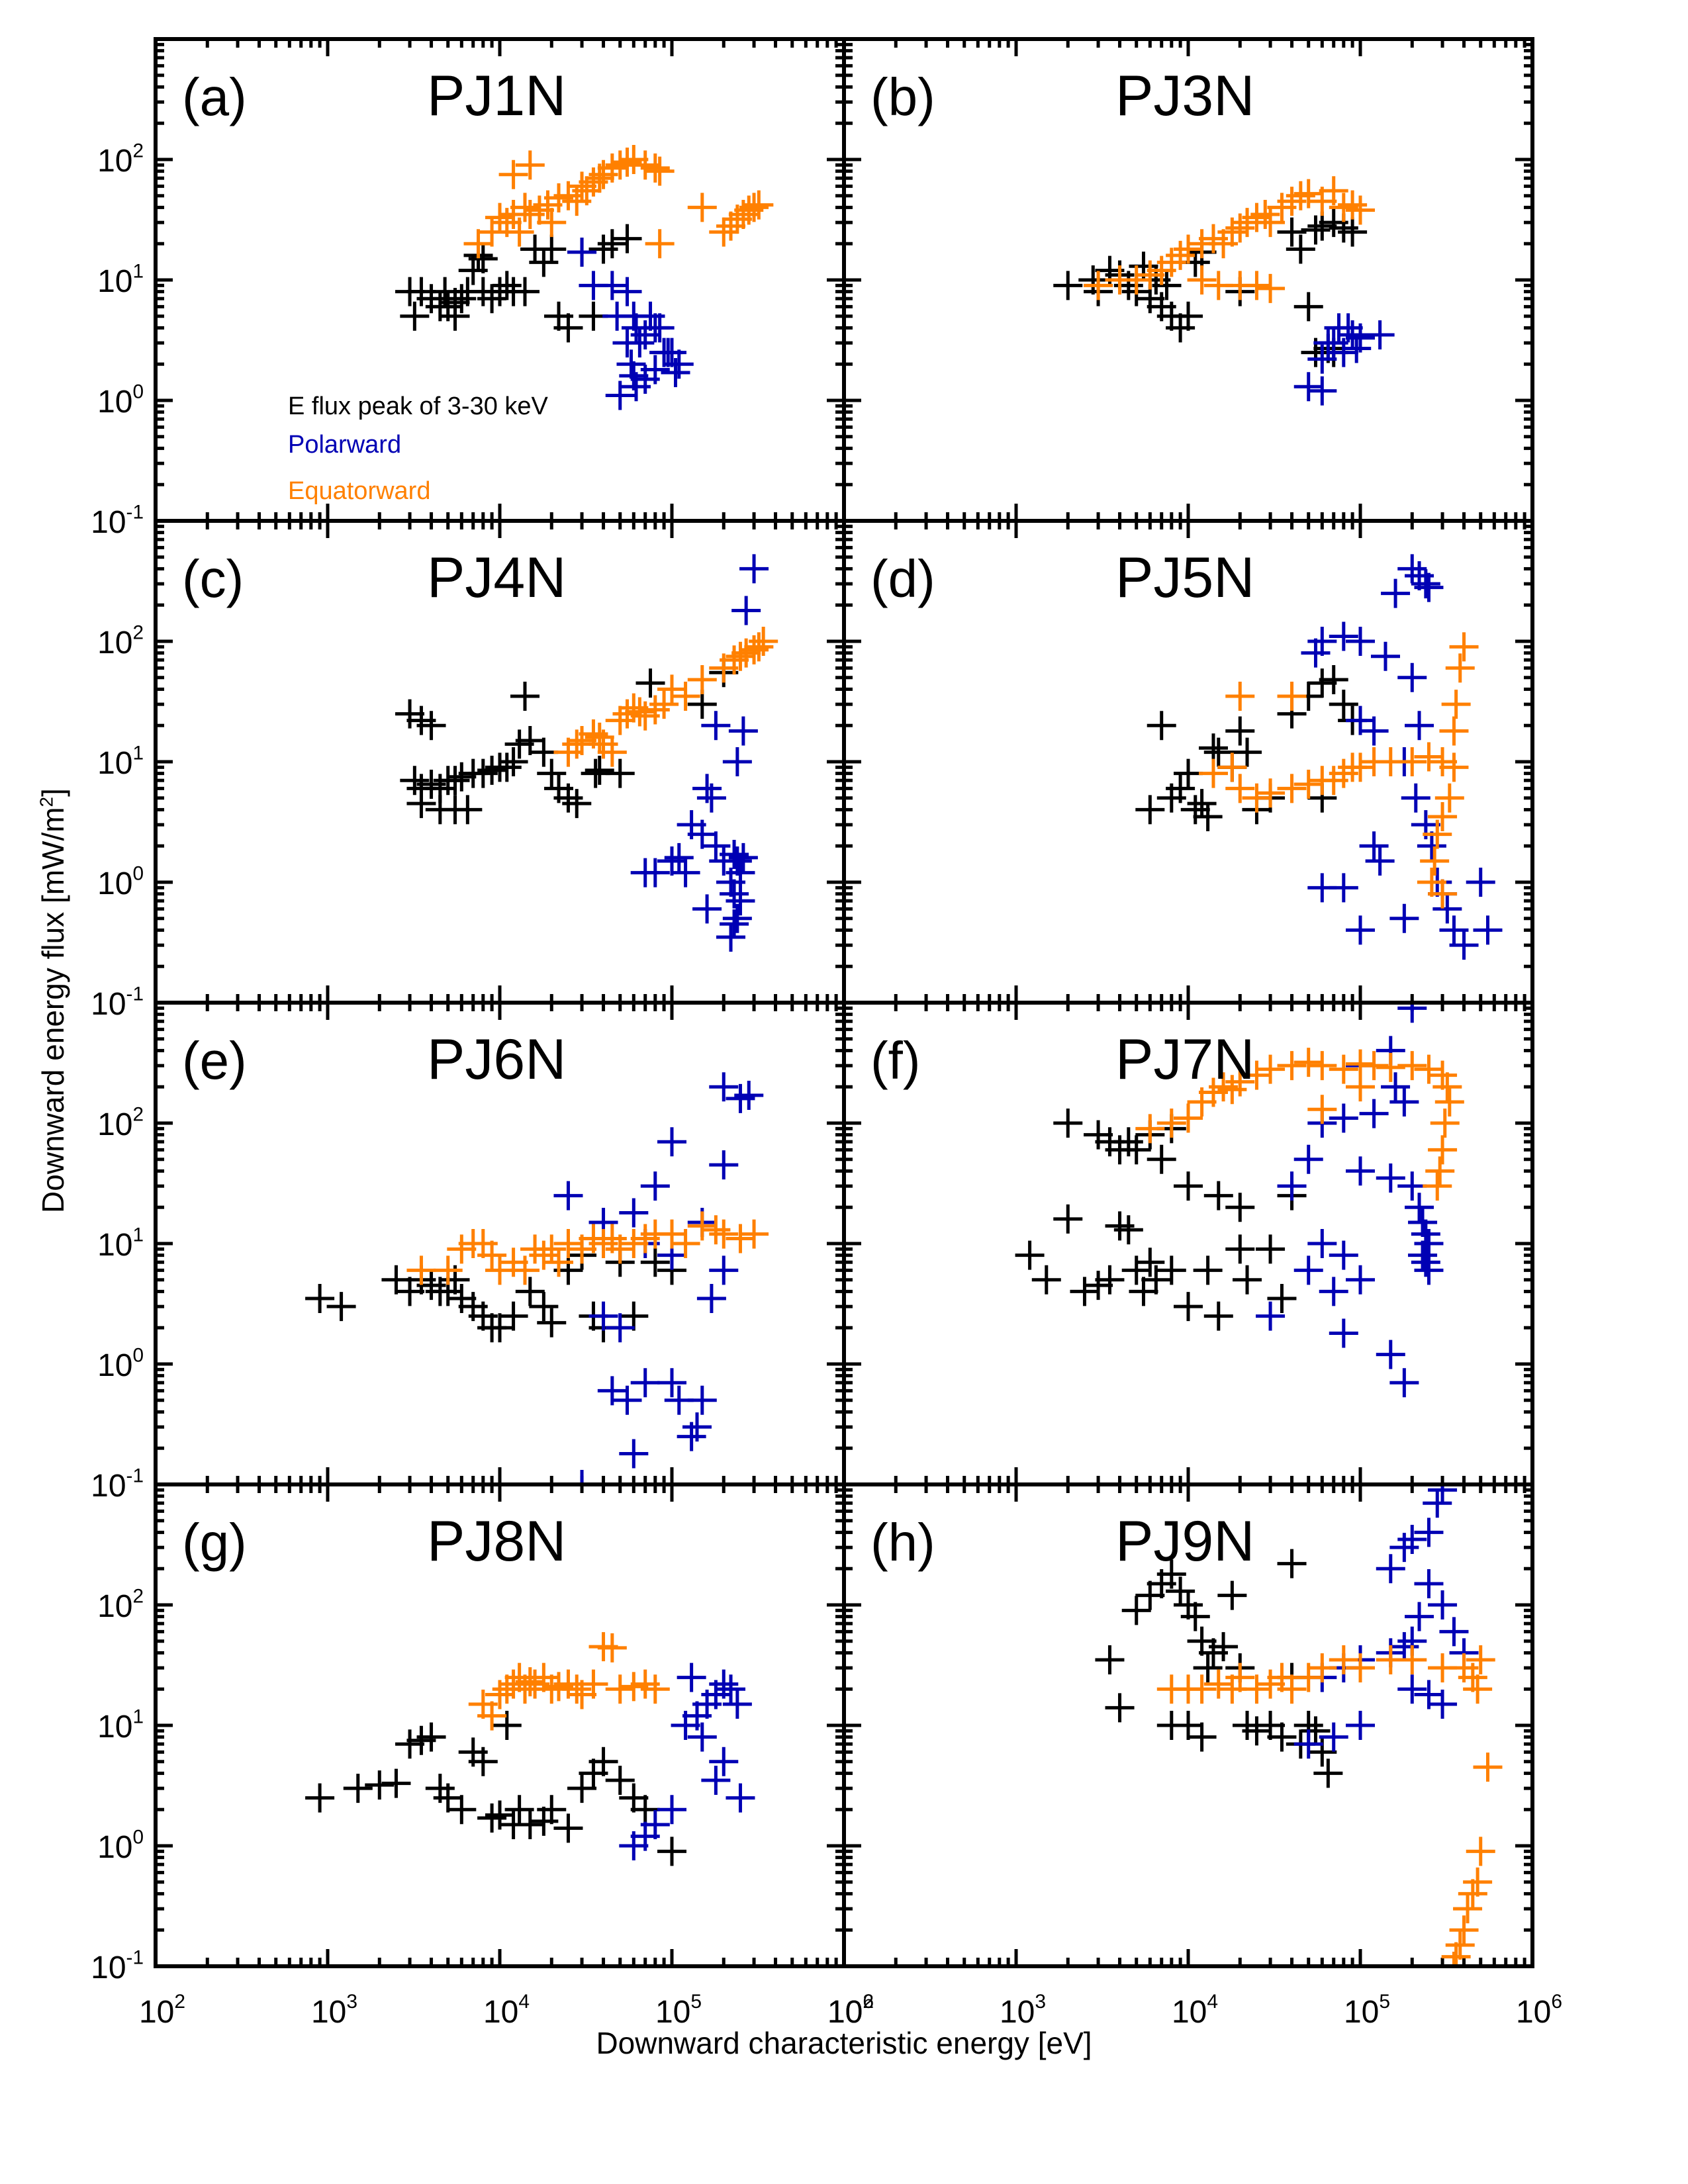  I want to click on y-tick-label: 10⁻¹, so click(117, 520).